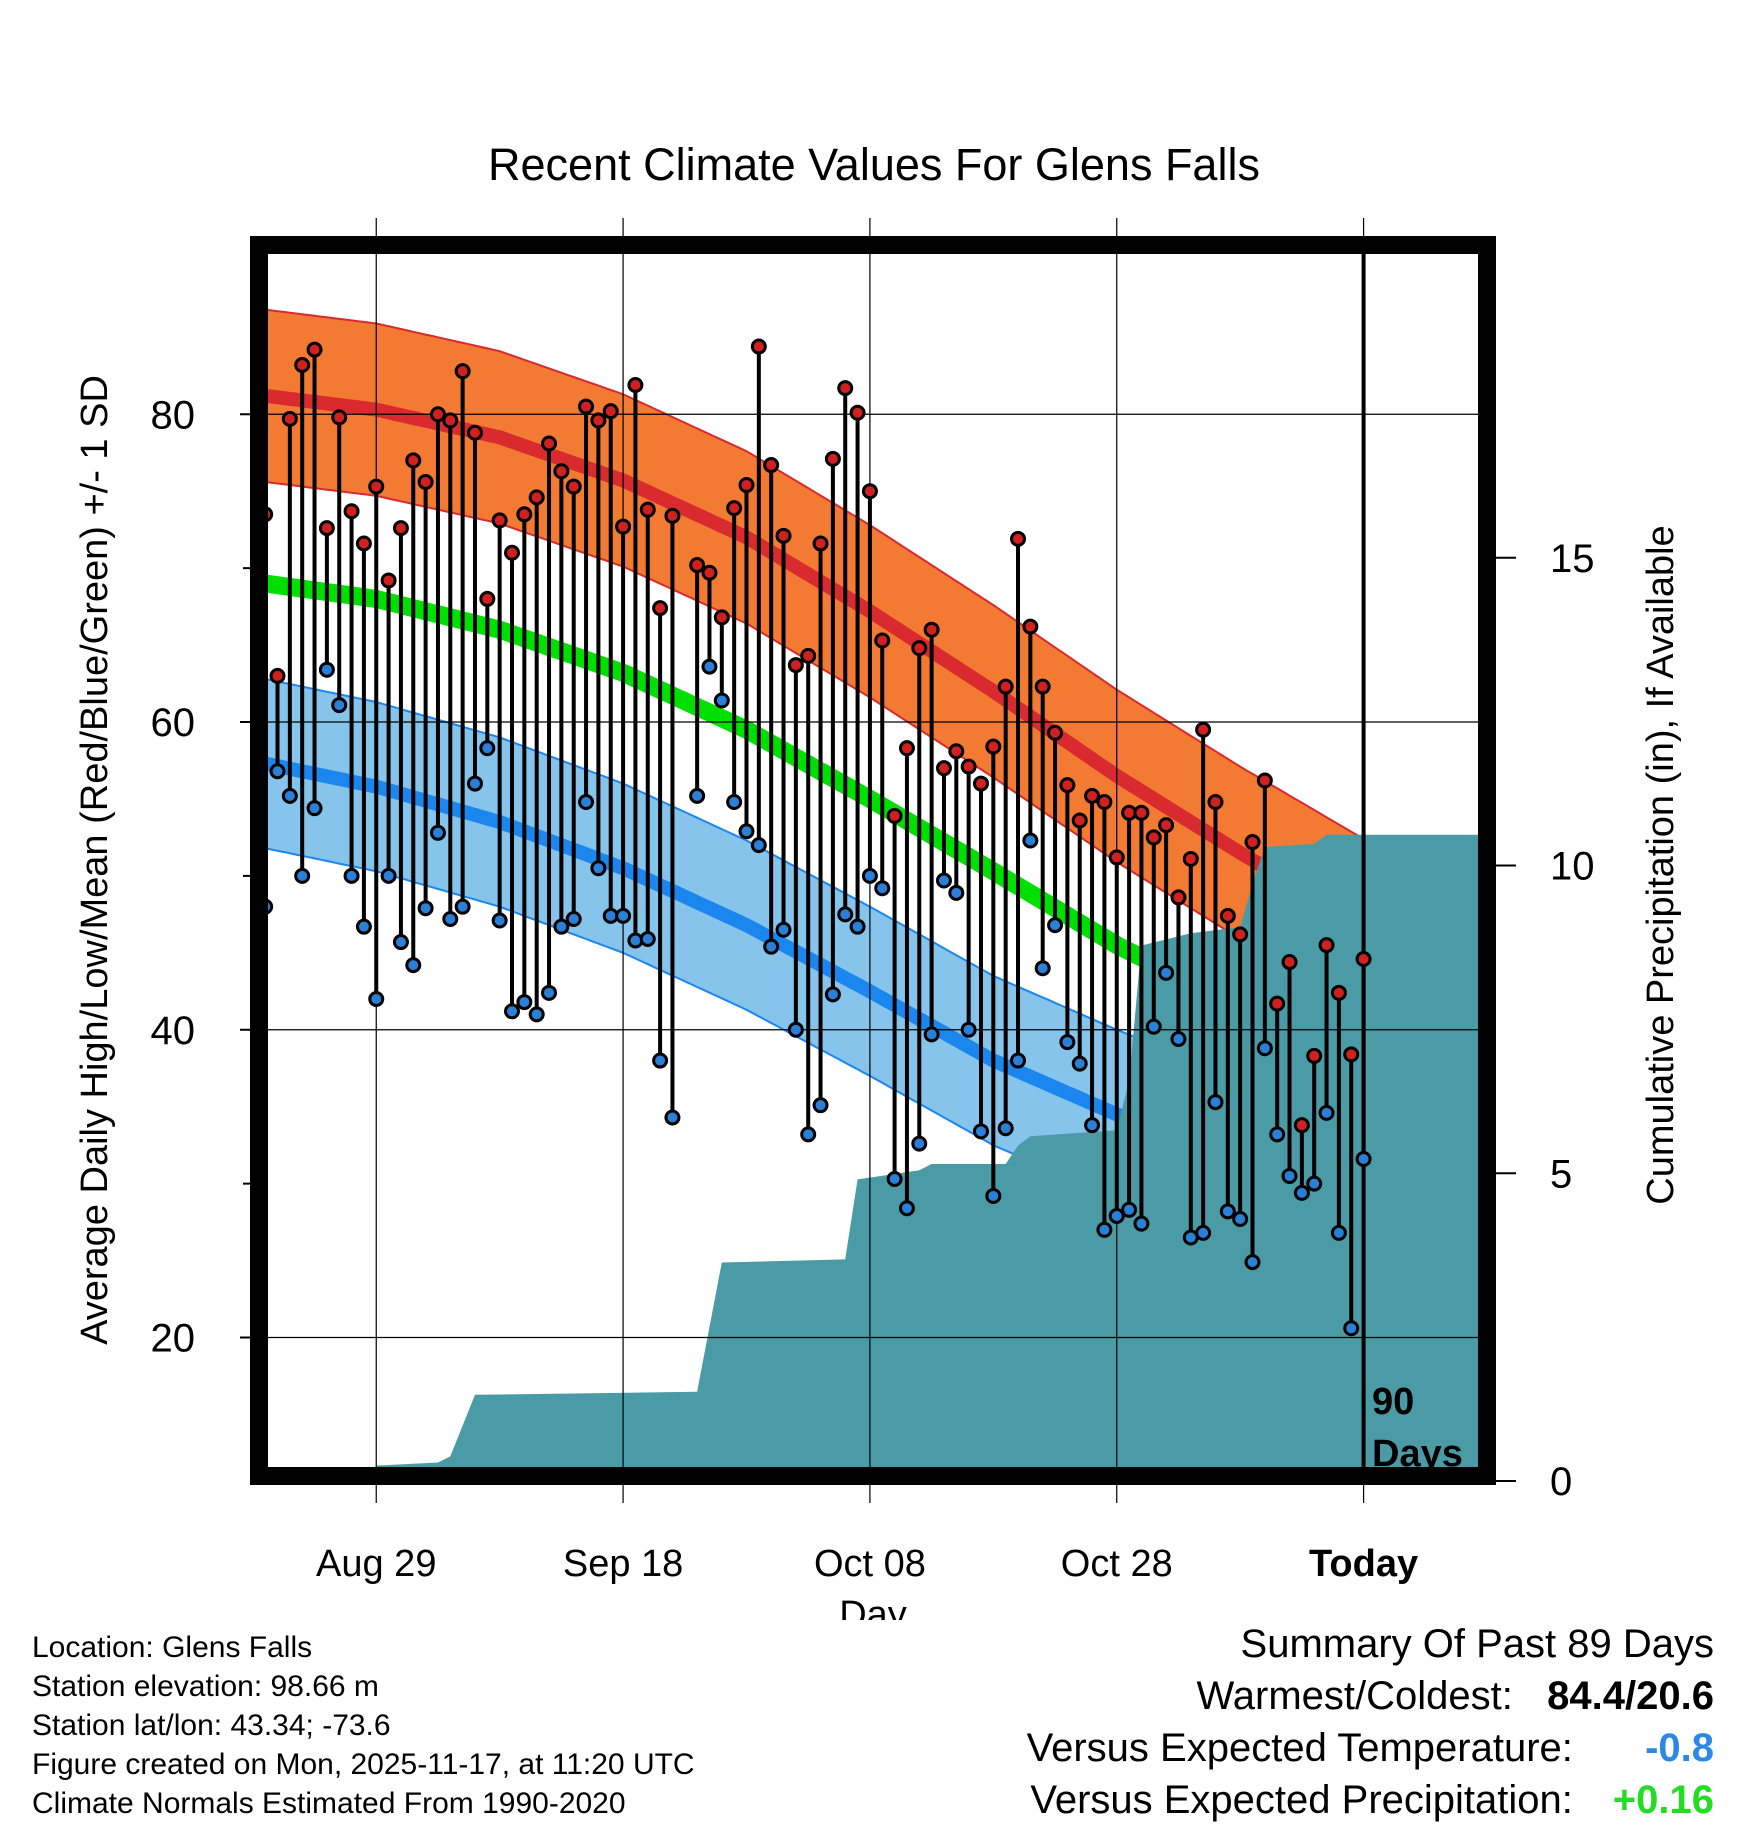 The height and width of the screenshot is (1828, 1748). What do you see at coordinates (205, 1686) in the screenshot?
I see `info-elevation: Station elevation: 98.66 m` at bounding box center [205, 1686].